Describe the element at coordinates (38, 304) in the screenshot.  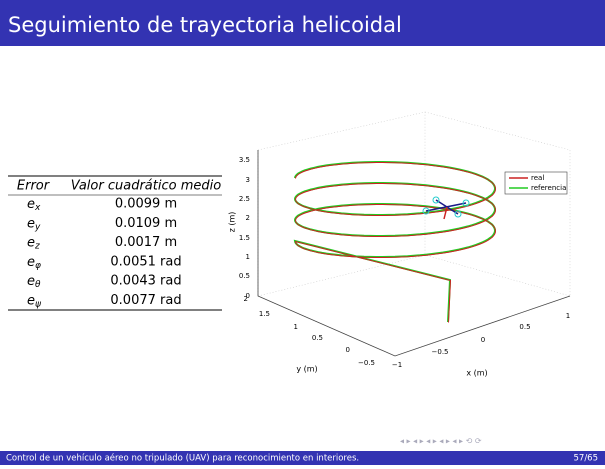
I see `subscript: ψ` at that location.